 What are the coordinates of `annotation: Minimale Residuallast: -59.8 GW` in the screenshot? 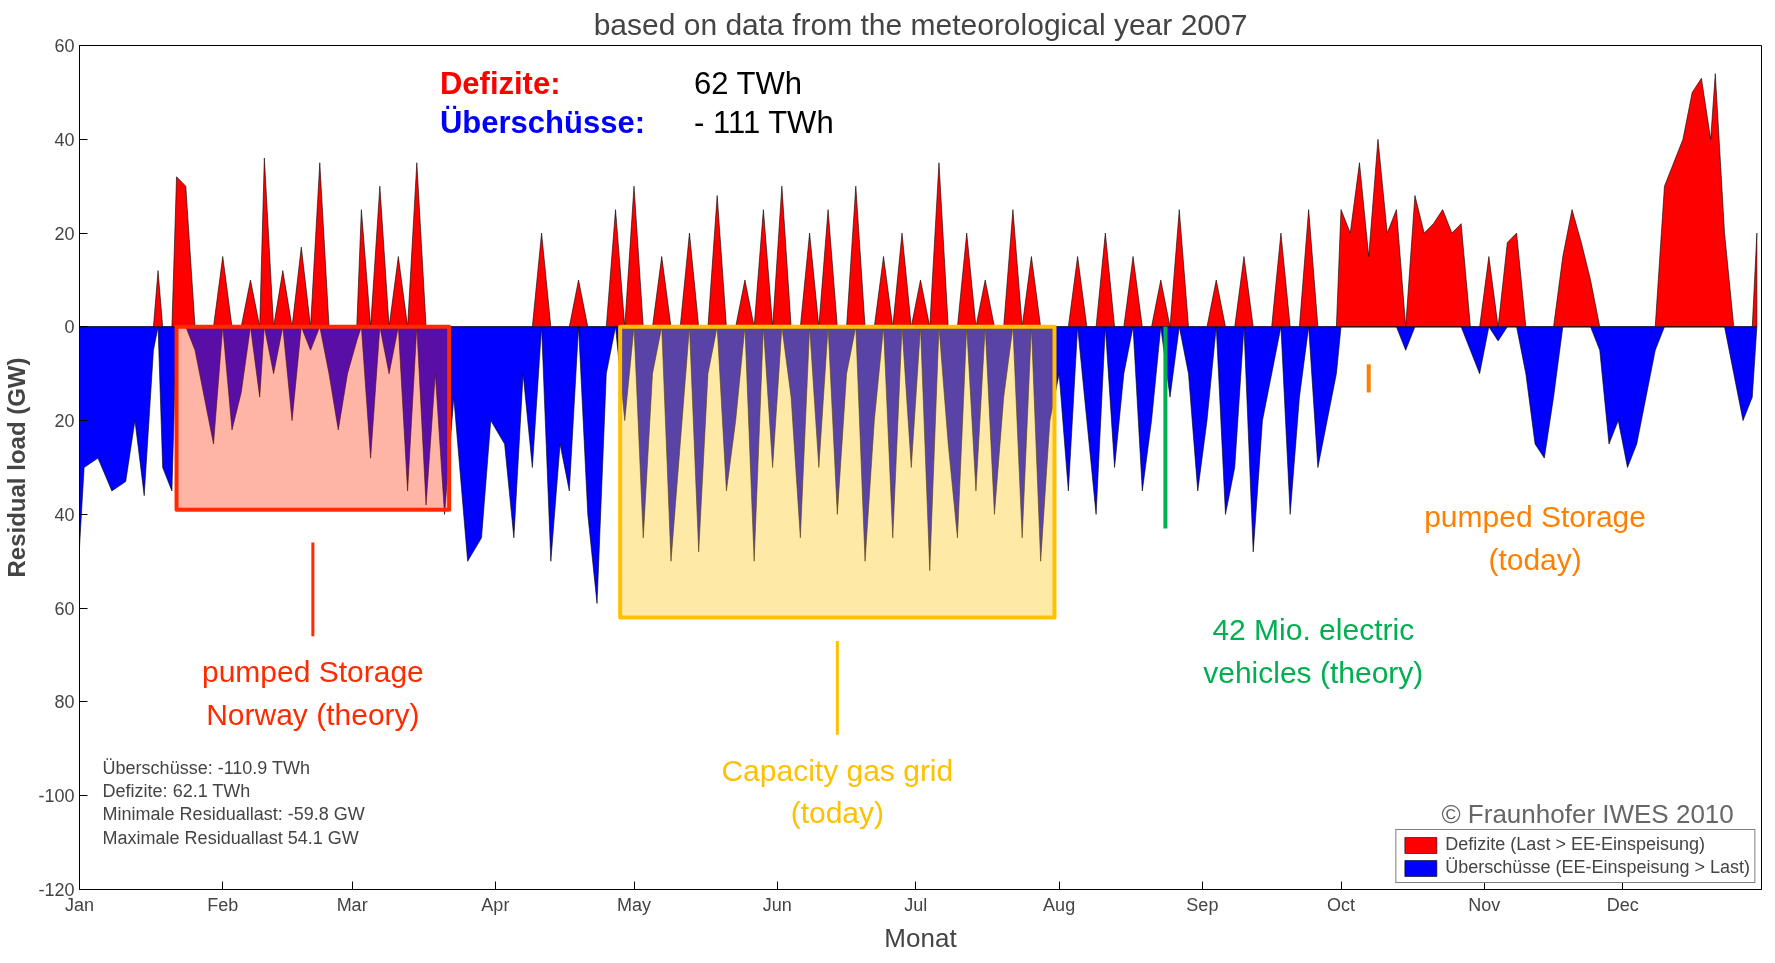 It's located at (233, 814).